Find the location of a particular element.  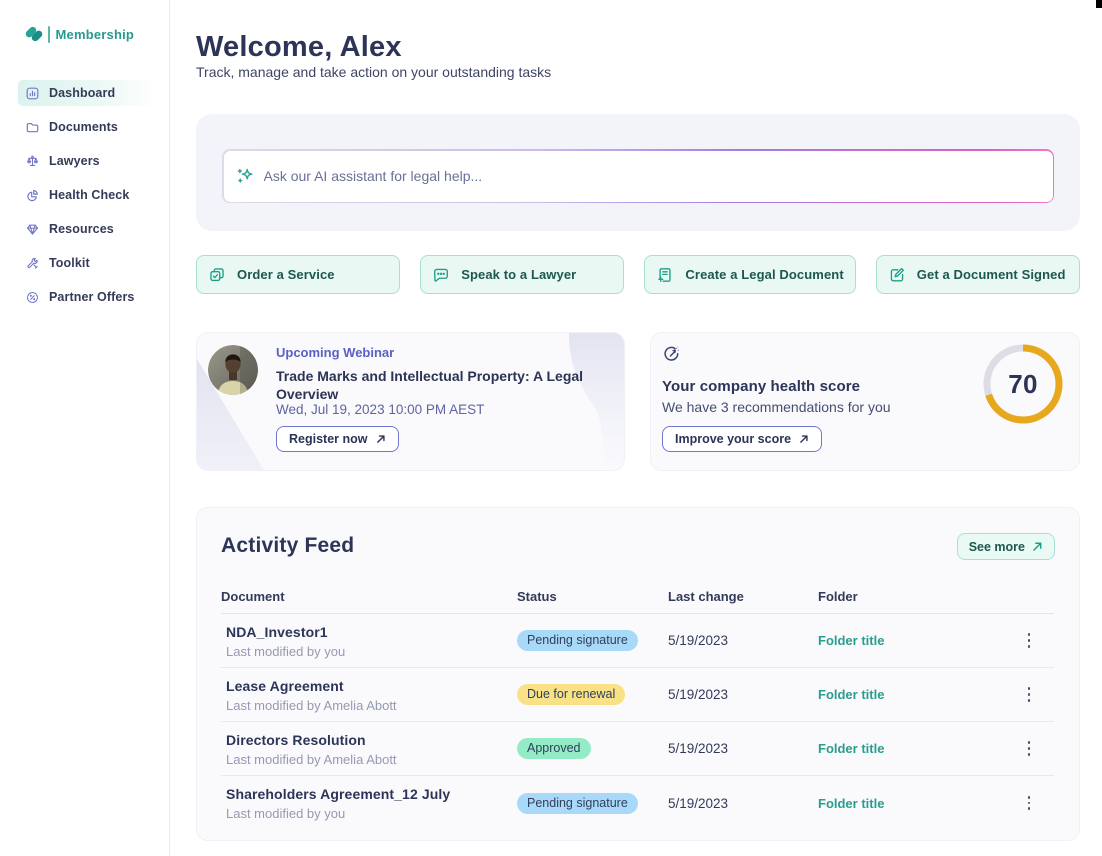

ai-assistant-panel is located at coordinates (638, 172).